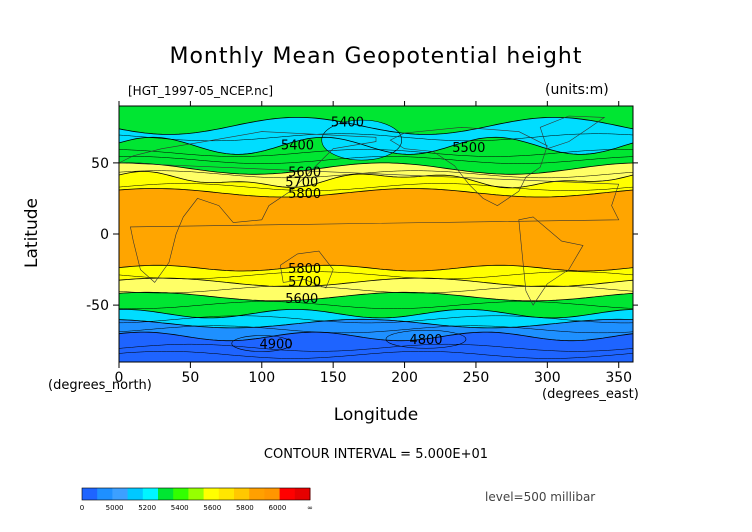 This screenshot has width=752, height=532. I want to click on colorbar-tick-label: 5400, so click(180, 508).